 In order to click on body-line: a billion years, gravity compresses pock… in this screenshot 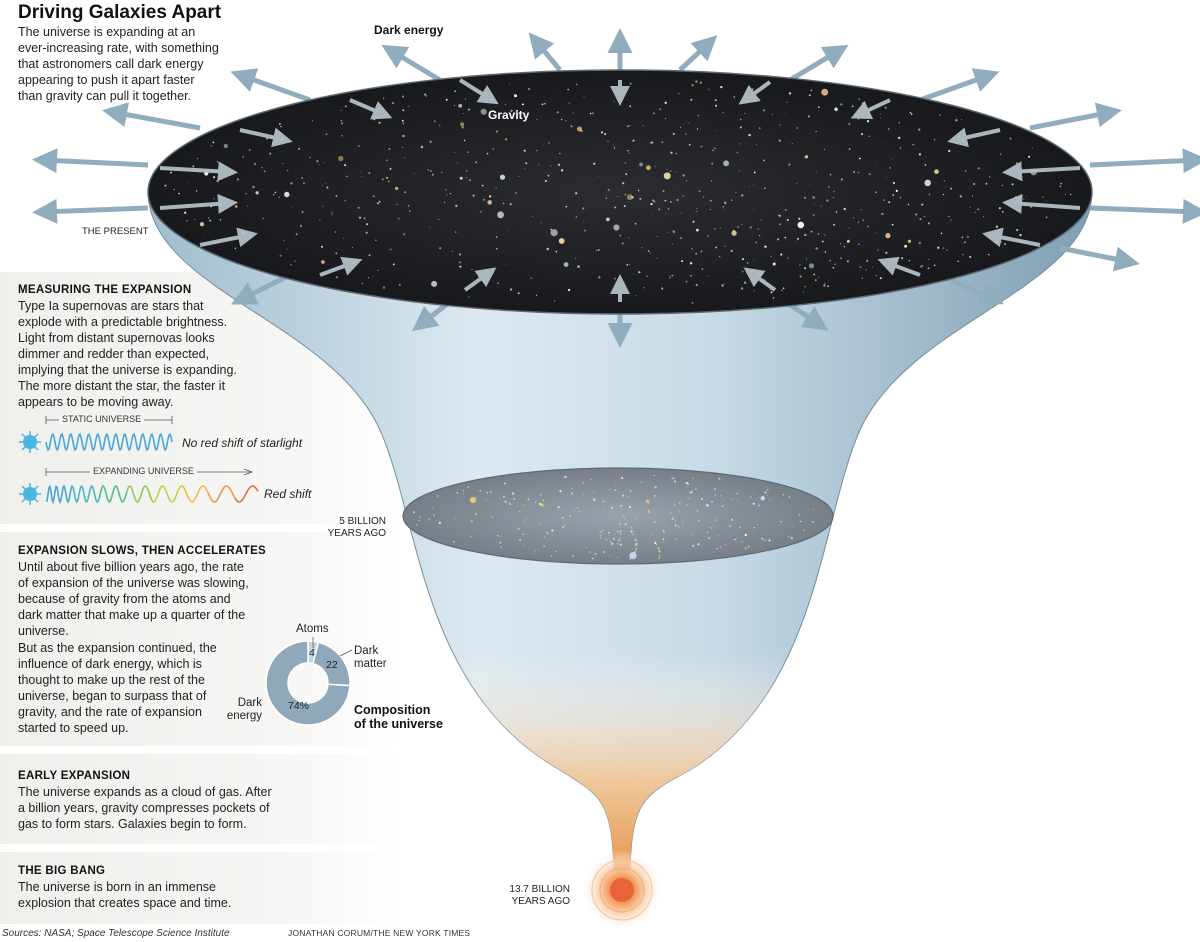, I will do `click(144, 808)`.